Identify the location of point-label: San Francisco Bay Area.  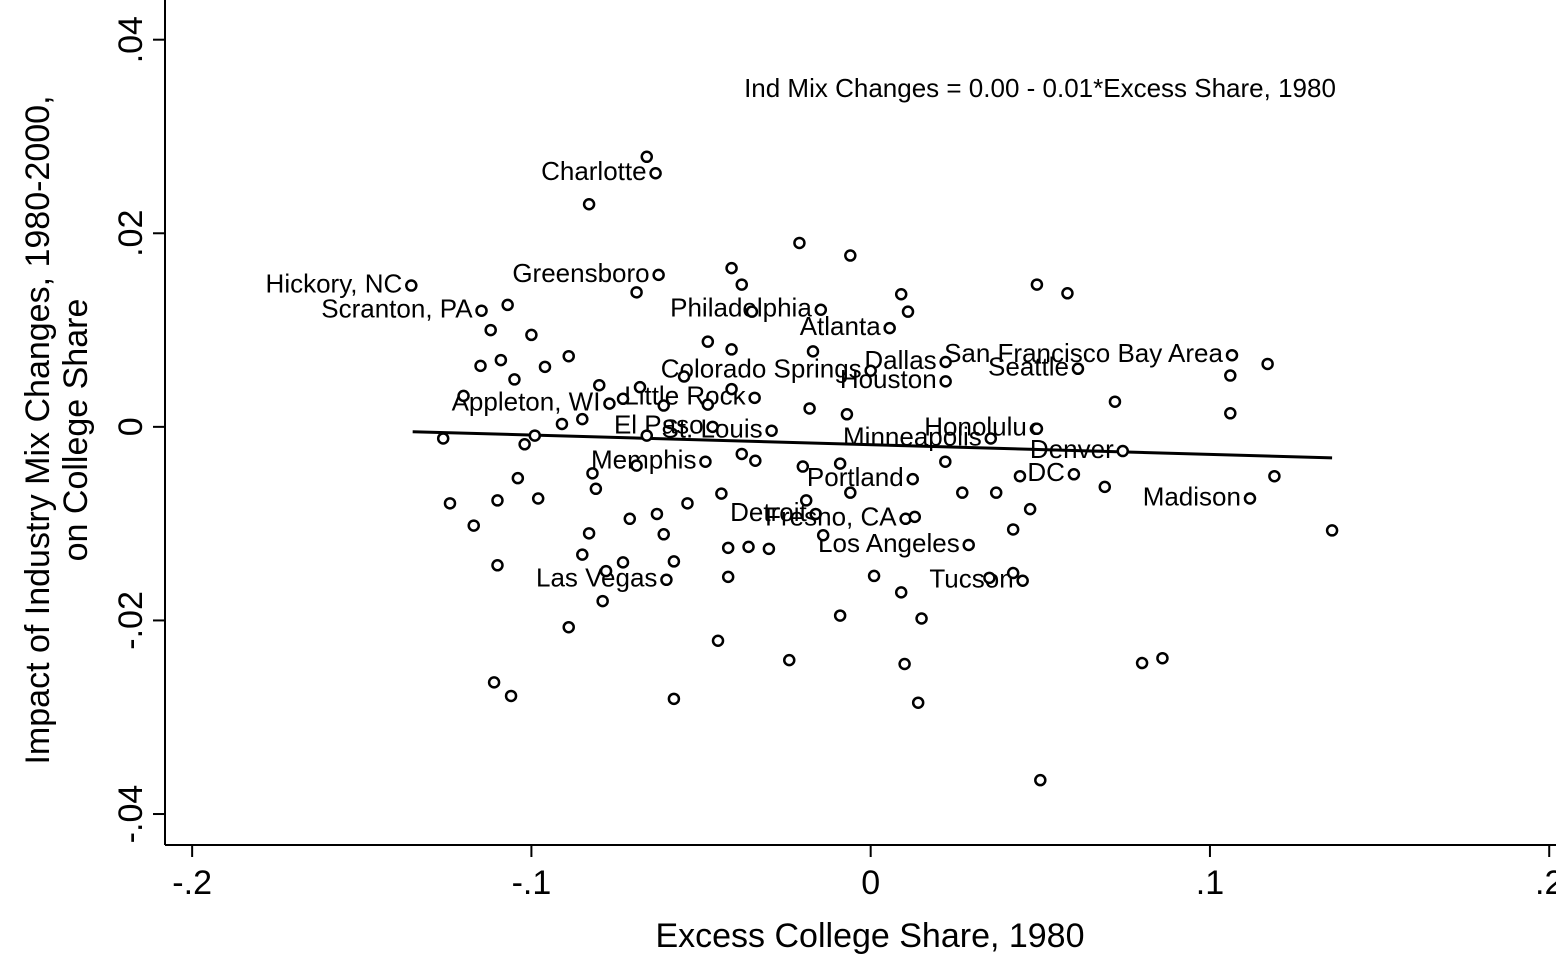
(1083, 353).